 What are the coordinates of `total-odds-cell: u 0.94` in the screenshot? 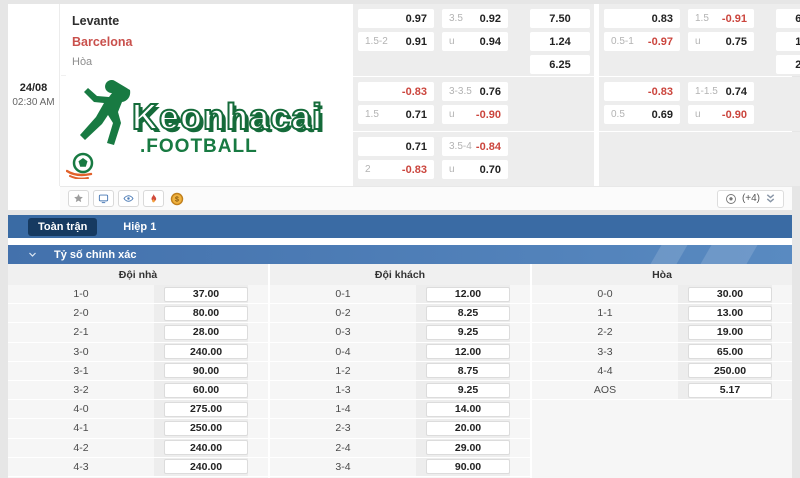 It's located at (475, 41).